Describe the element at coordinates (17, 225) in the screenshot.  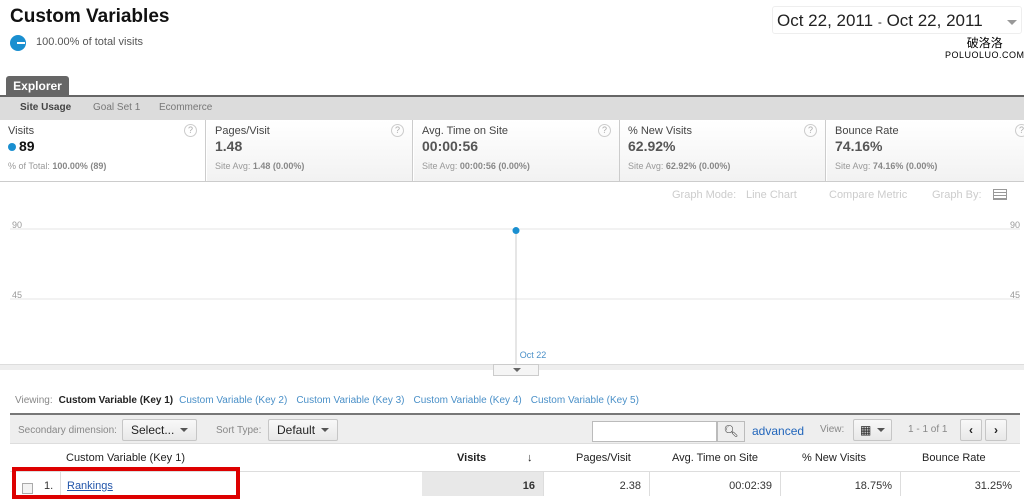
I see `y-tick-left: 90` at that location.